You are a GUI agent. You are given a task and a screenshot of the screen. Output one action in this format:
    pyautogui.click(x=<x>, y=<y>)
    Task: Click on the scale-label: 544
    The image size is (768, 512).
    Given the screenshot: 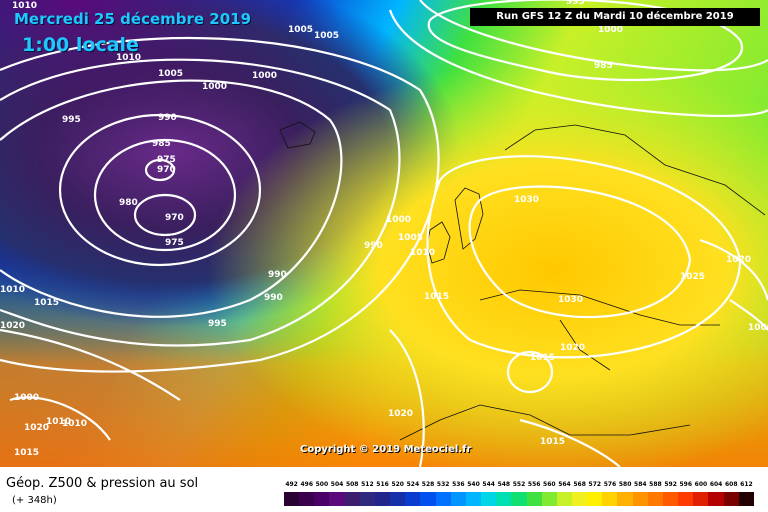 What is the action you would take?
    pyautogui.click(x=488, y=484)
    